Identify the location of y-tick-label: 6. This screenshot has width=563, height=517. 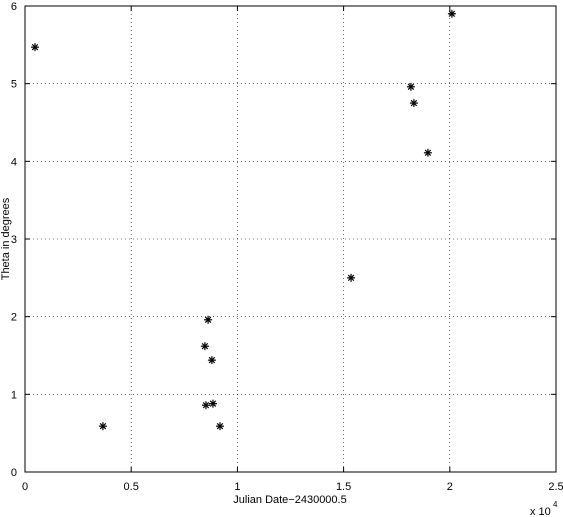
(14, 7).